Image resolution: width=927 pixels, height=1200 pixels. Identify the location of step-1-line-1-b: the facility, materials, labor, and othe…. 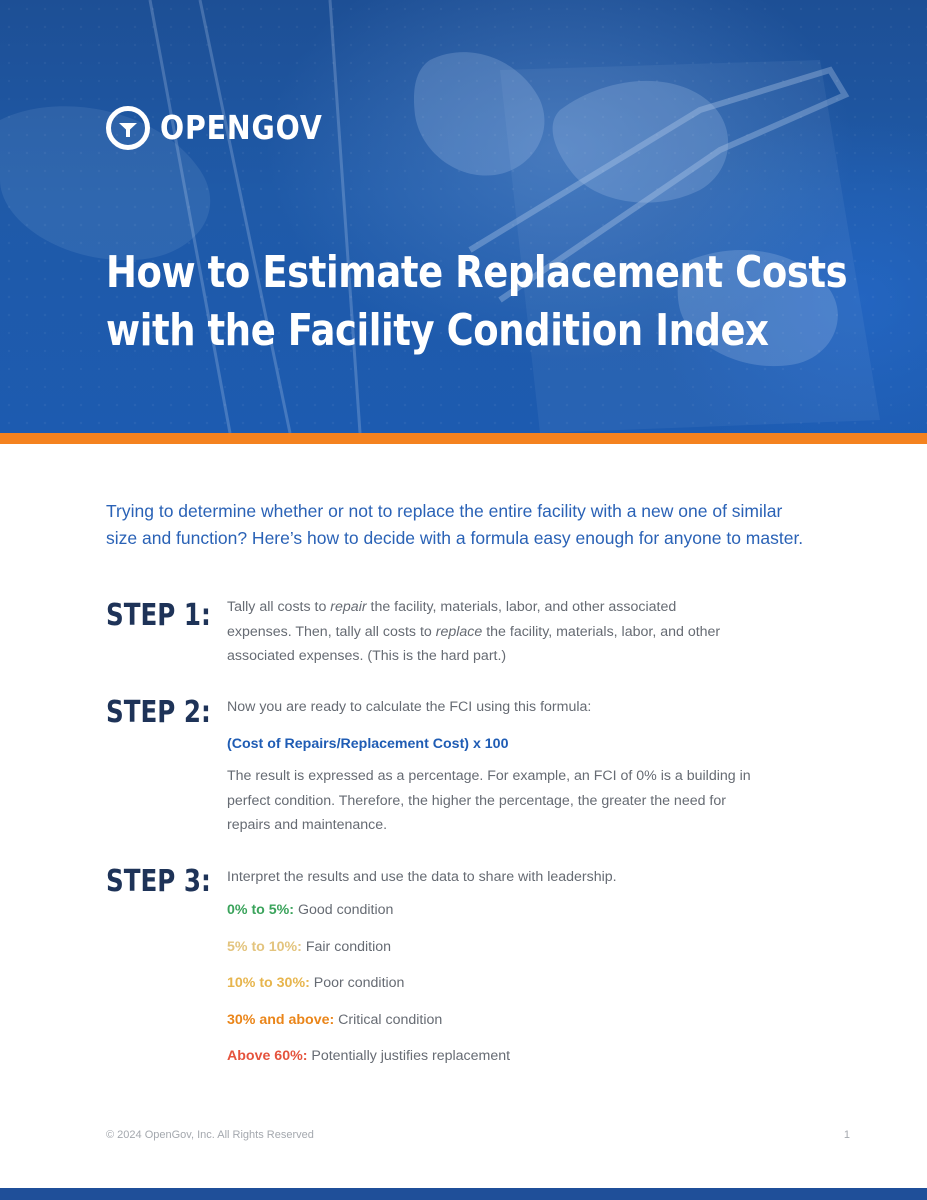
(521, 607).